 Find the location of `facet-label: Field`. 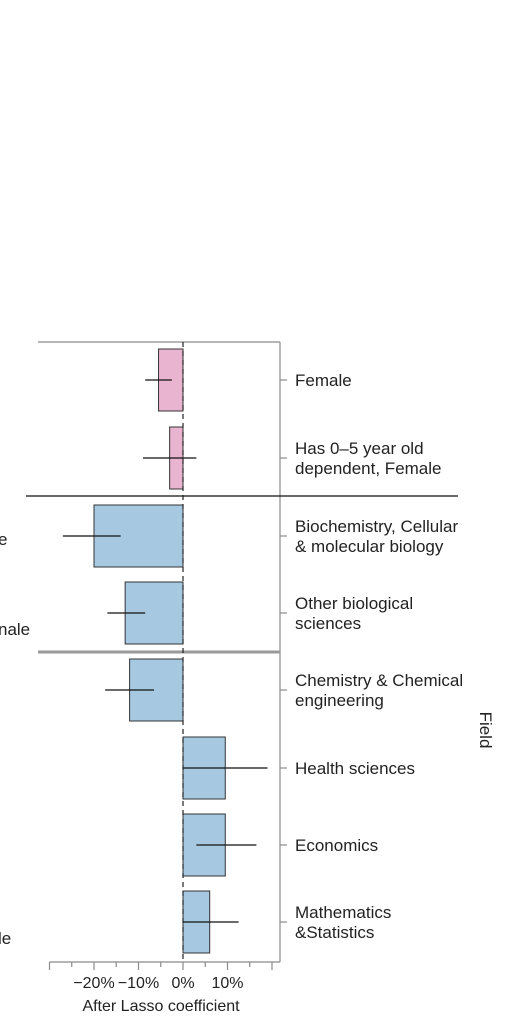

facet-label: Field is located at coordinates (485, 730).